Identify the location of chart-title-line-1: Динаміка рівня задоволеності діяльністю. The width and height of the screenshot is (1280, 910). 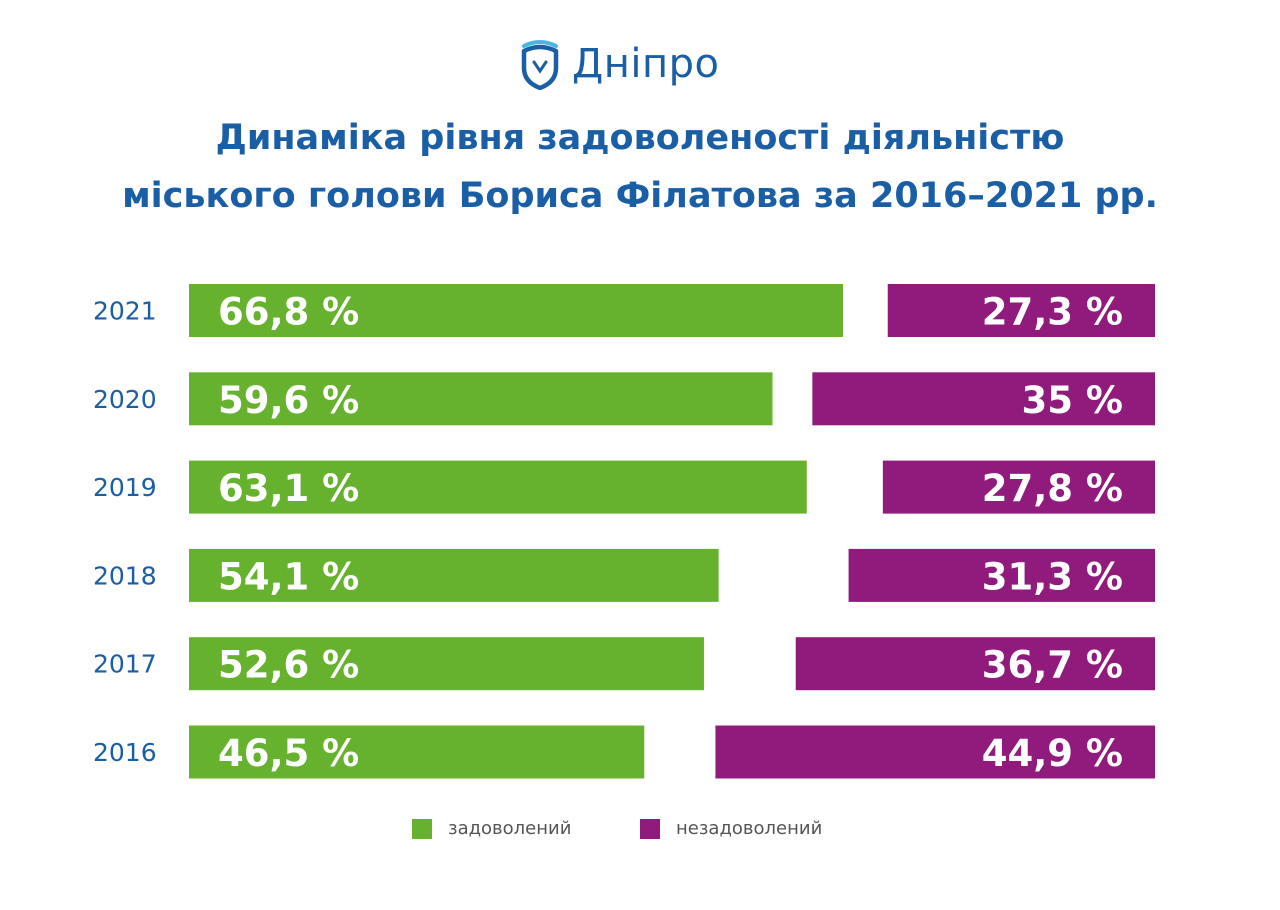
(640, 138).